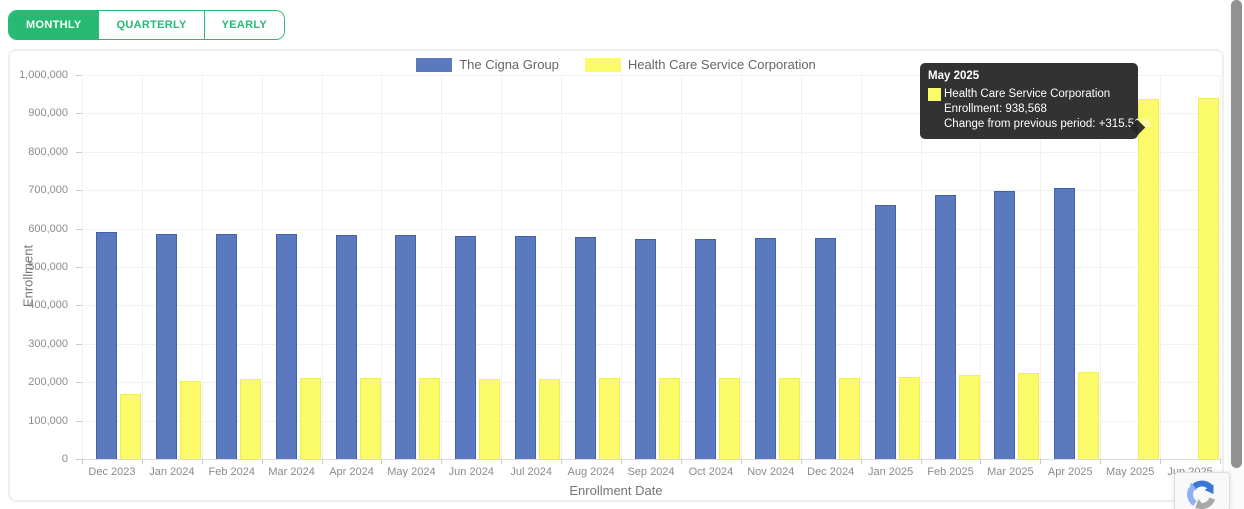  What do you see at coordinates (490, 419) in the screenshot?
I see `bar-hcsc-jun-2024` at bounding box center [490, 419].